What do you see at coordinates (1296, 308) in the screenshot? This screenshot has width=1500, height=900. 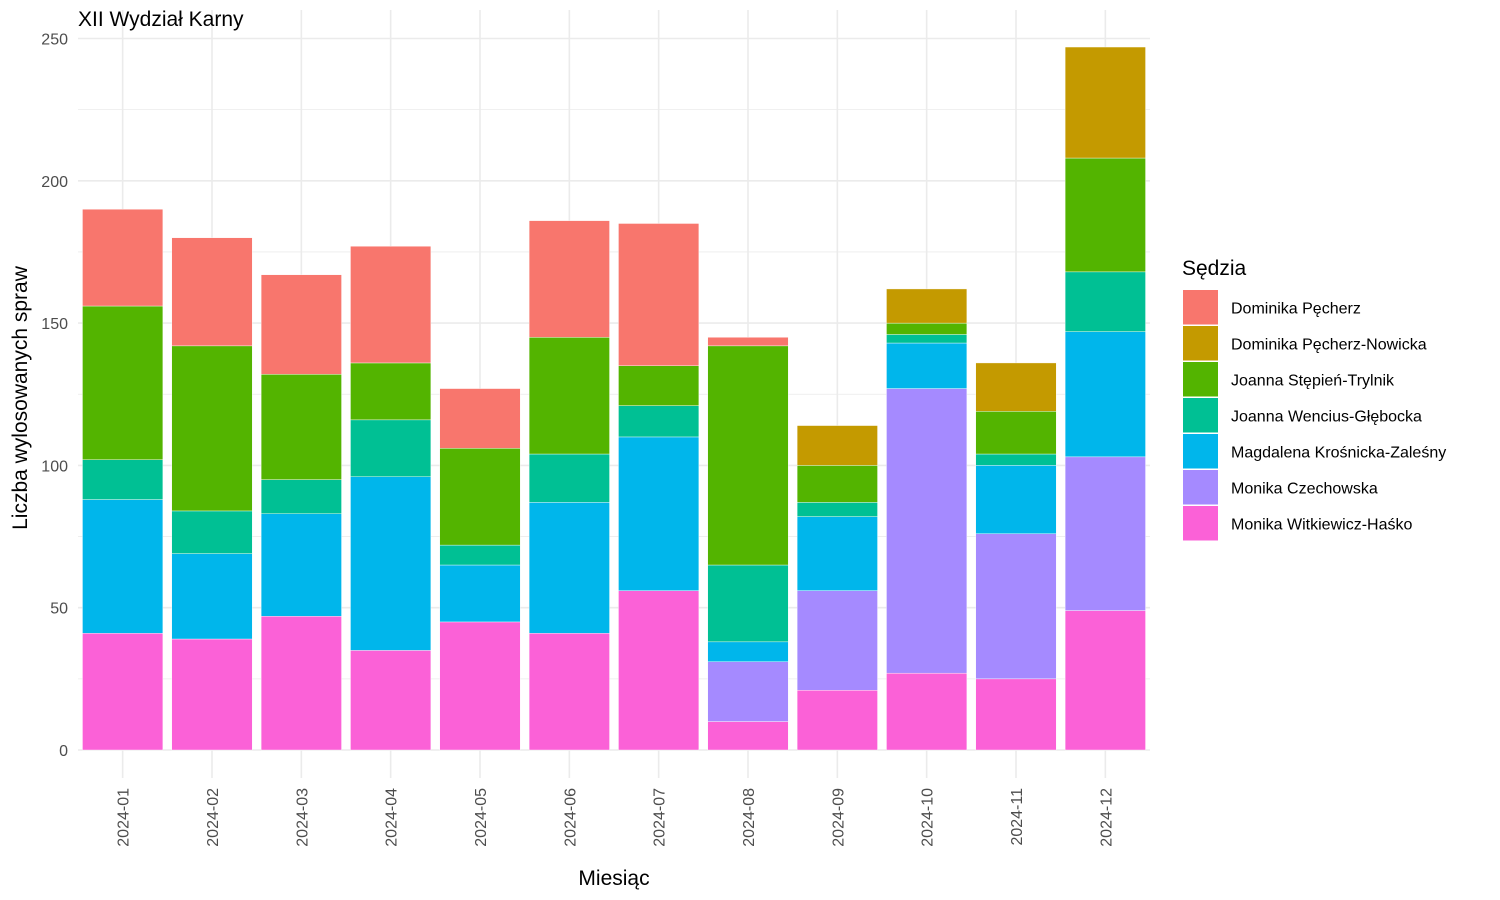 I see `legend-label: Dominika Pęcherz` at bounding box center [1296, 308].